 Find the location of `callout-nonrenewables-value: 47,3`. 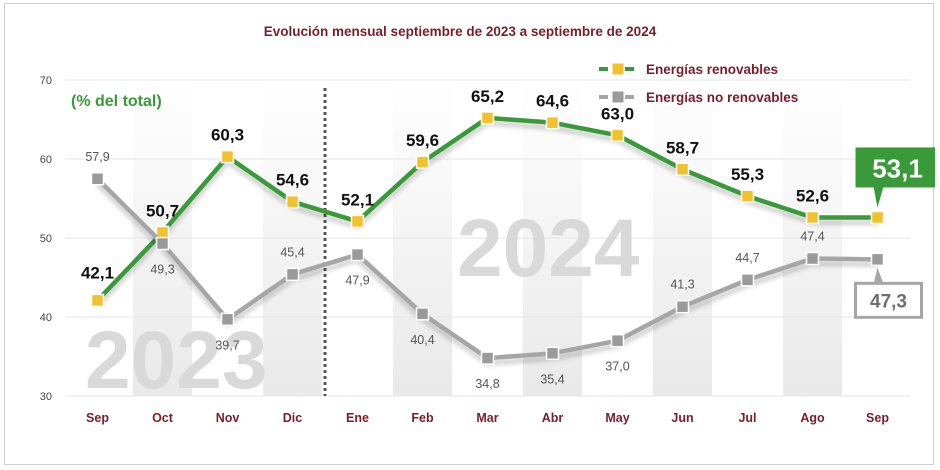

callout-nonrenewables-value: 47,3 is located at coordinates (888, 301).